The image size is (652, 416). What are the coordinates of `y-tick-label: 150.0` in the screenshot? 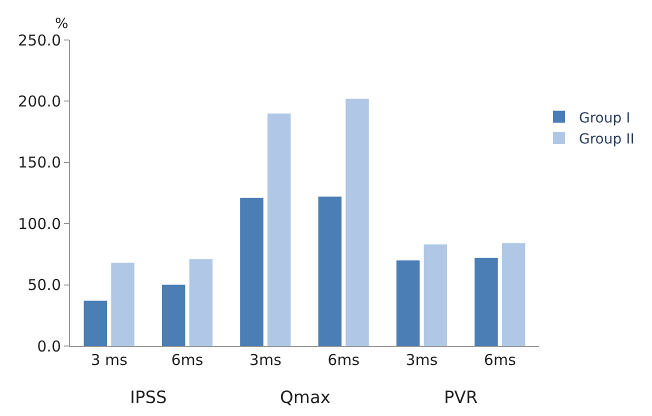 It's located at (39, 163).